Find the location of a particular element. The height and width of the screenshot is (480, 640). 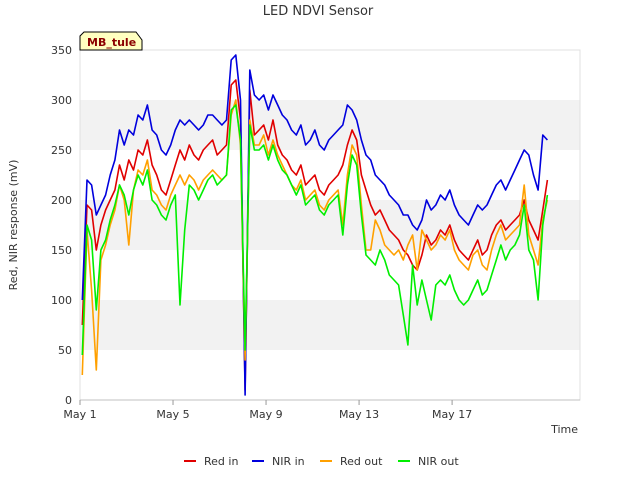

site-badge: MB_tule is located at coordinates (111, 41).